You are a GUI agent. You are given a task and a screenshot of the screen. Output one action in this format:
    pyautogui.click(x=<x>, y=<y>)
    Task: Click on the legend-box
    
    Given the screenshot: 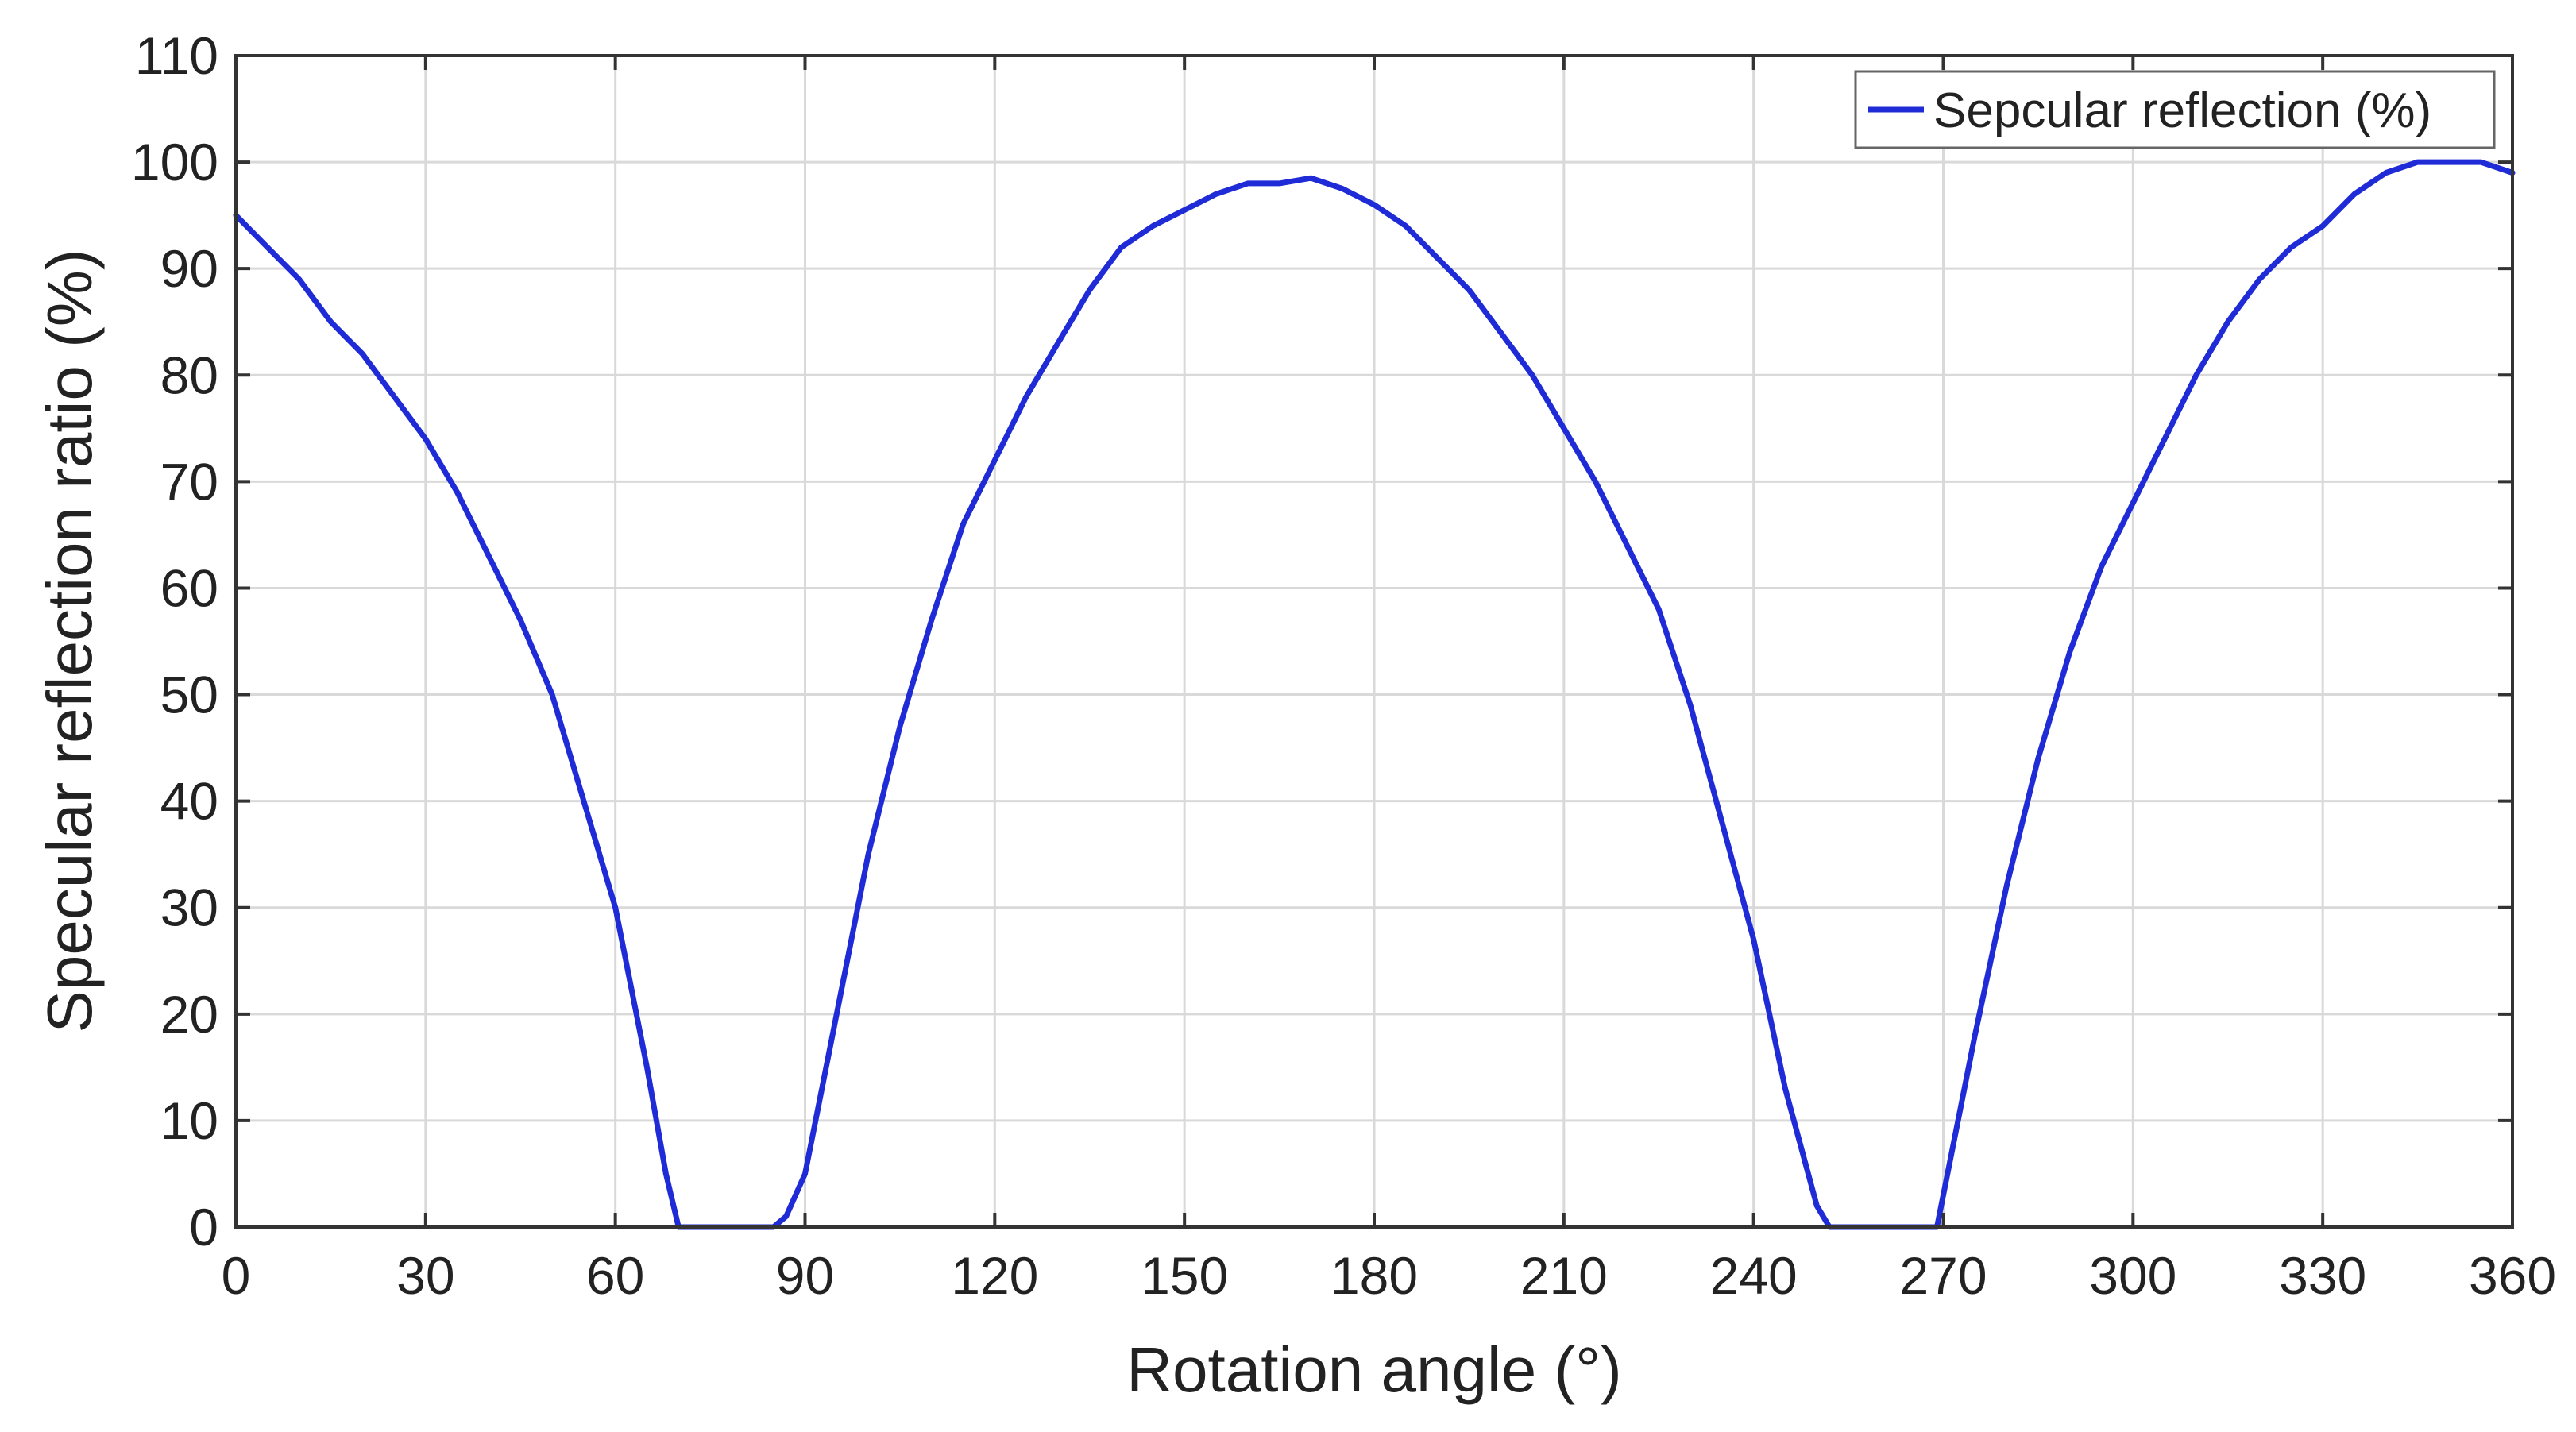 What is the action you would take?
    pyautogui.click(x=2175, y=109)
    